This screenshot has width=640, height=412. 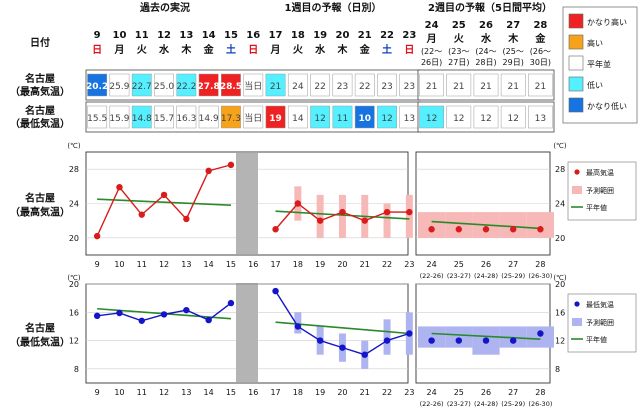 What do you see at coordinates (298, 323) in the screenshot?
I see `forecast-range-bar` at bounding box center [298, 323].